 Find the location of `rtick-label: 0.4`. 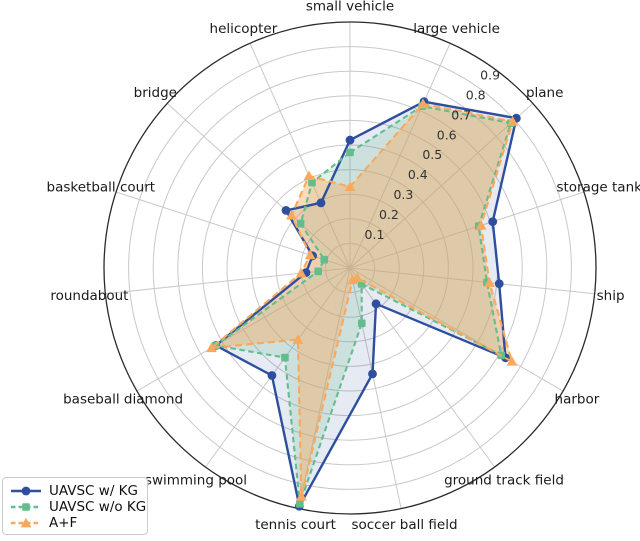

rtick-label: 0.4 is located at coordinates (418, 174).